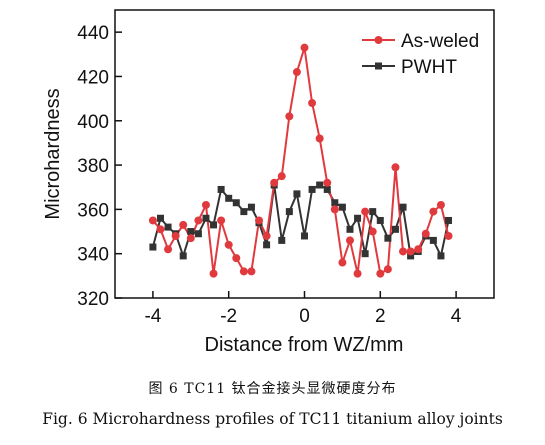  Describe the element at coordinates (93, 33) in the screenshot. I see `y-tick-label: 440` at that location.